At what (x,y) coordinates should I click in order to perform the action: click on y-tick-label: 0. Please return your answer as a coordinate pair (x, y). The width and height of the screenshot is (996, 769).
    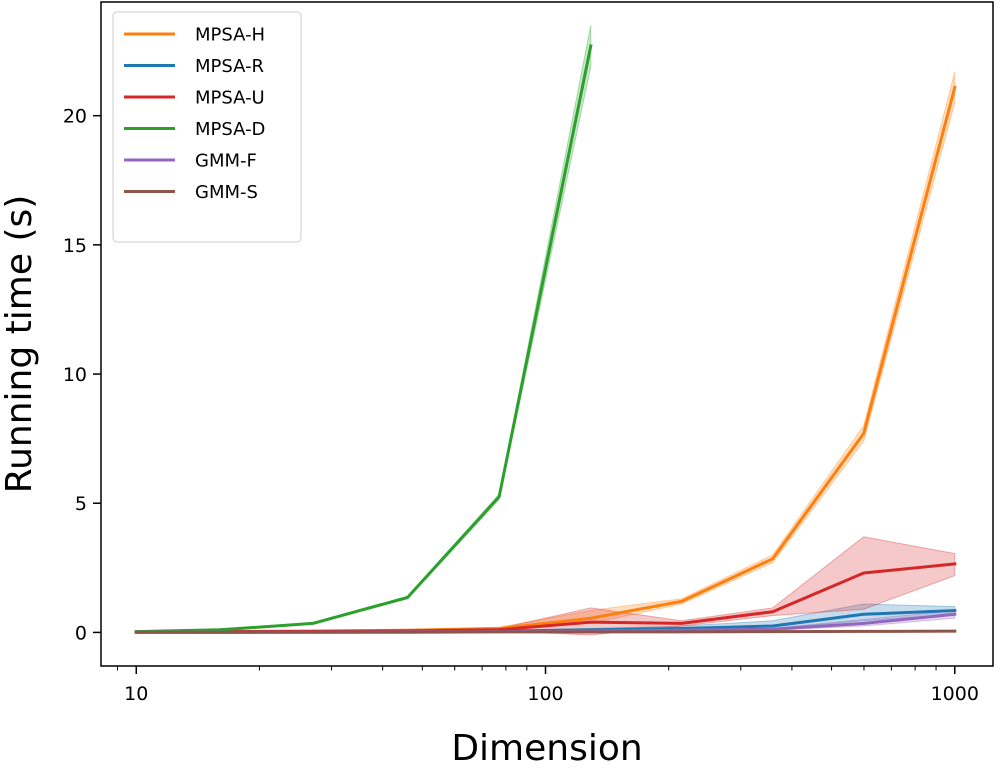
    Looking at the image, I should click on (81, 633).